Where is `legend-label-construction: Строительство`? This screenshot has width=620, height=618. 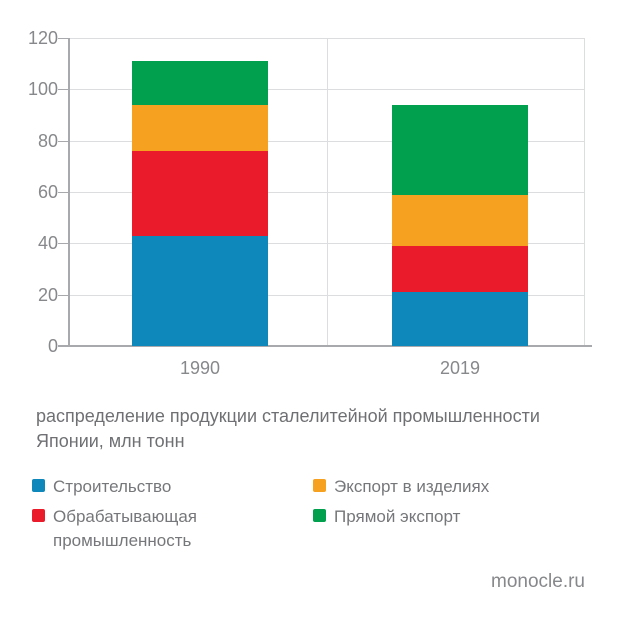 legend-label-construction: Строительство is located at coordinates (112, 486).